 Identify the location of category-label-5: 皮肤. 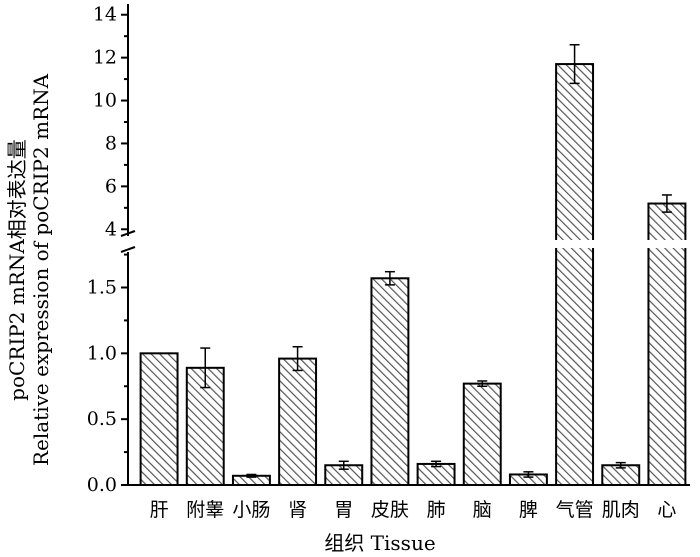
(390, 510).